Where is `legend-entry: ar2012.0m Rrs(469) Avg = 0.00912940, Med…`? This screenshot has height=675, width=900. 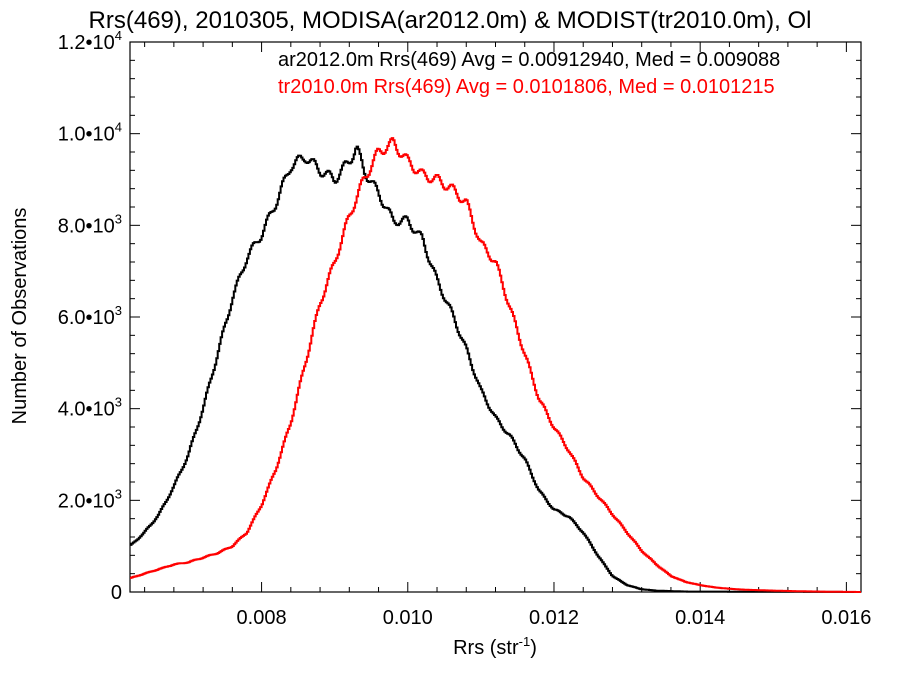 legend-entry: ar2012.0m Rrs(469) Avg = 0.00912940, Med… is located at coordinates (529, 60).